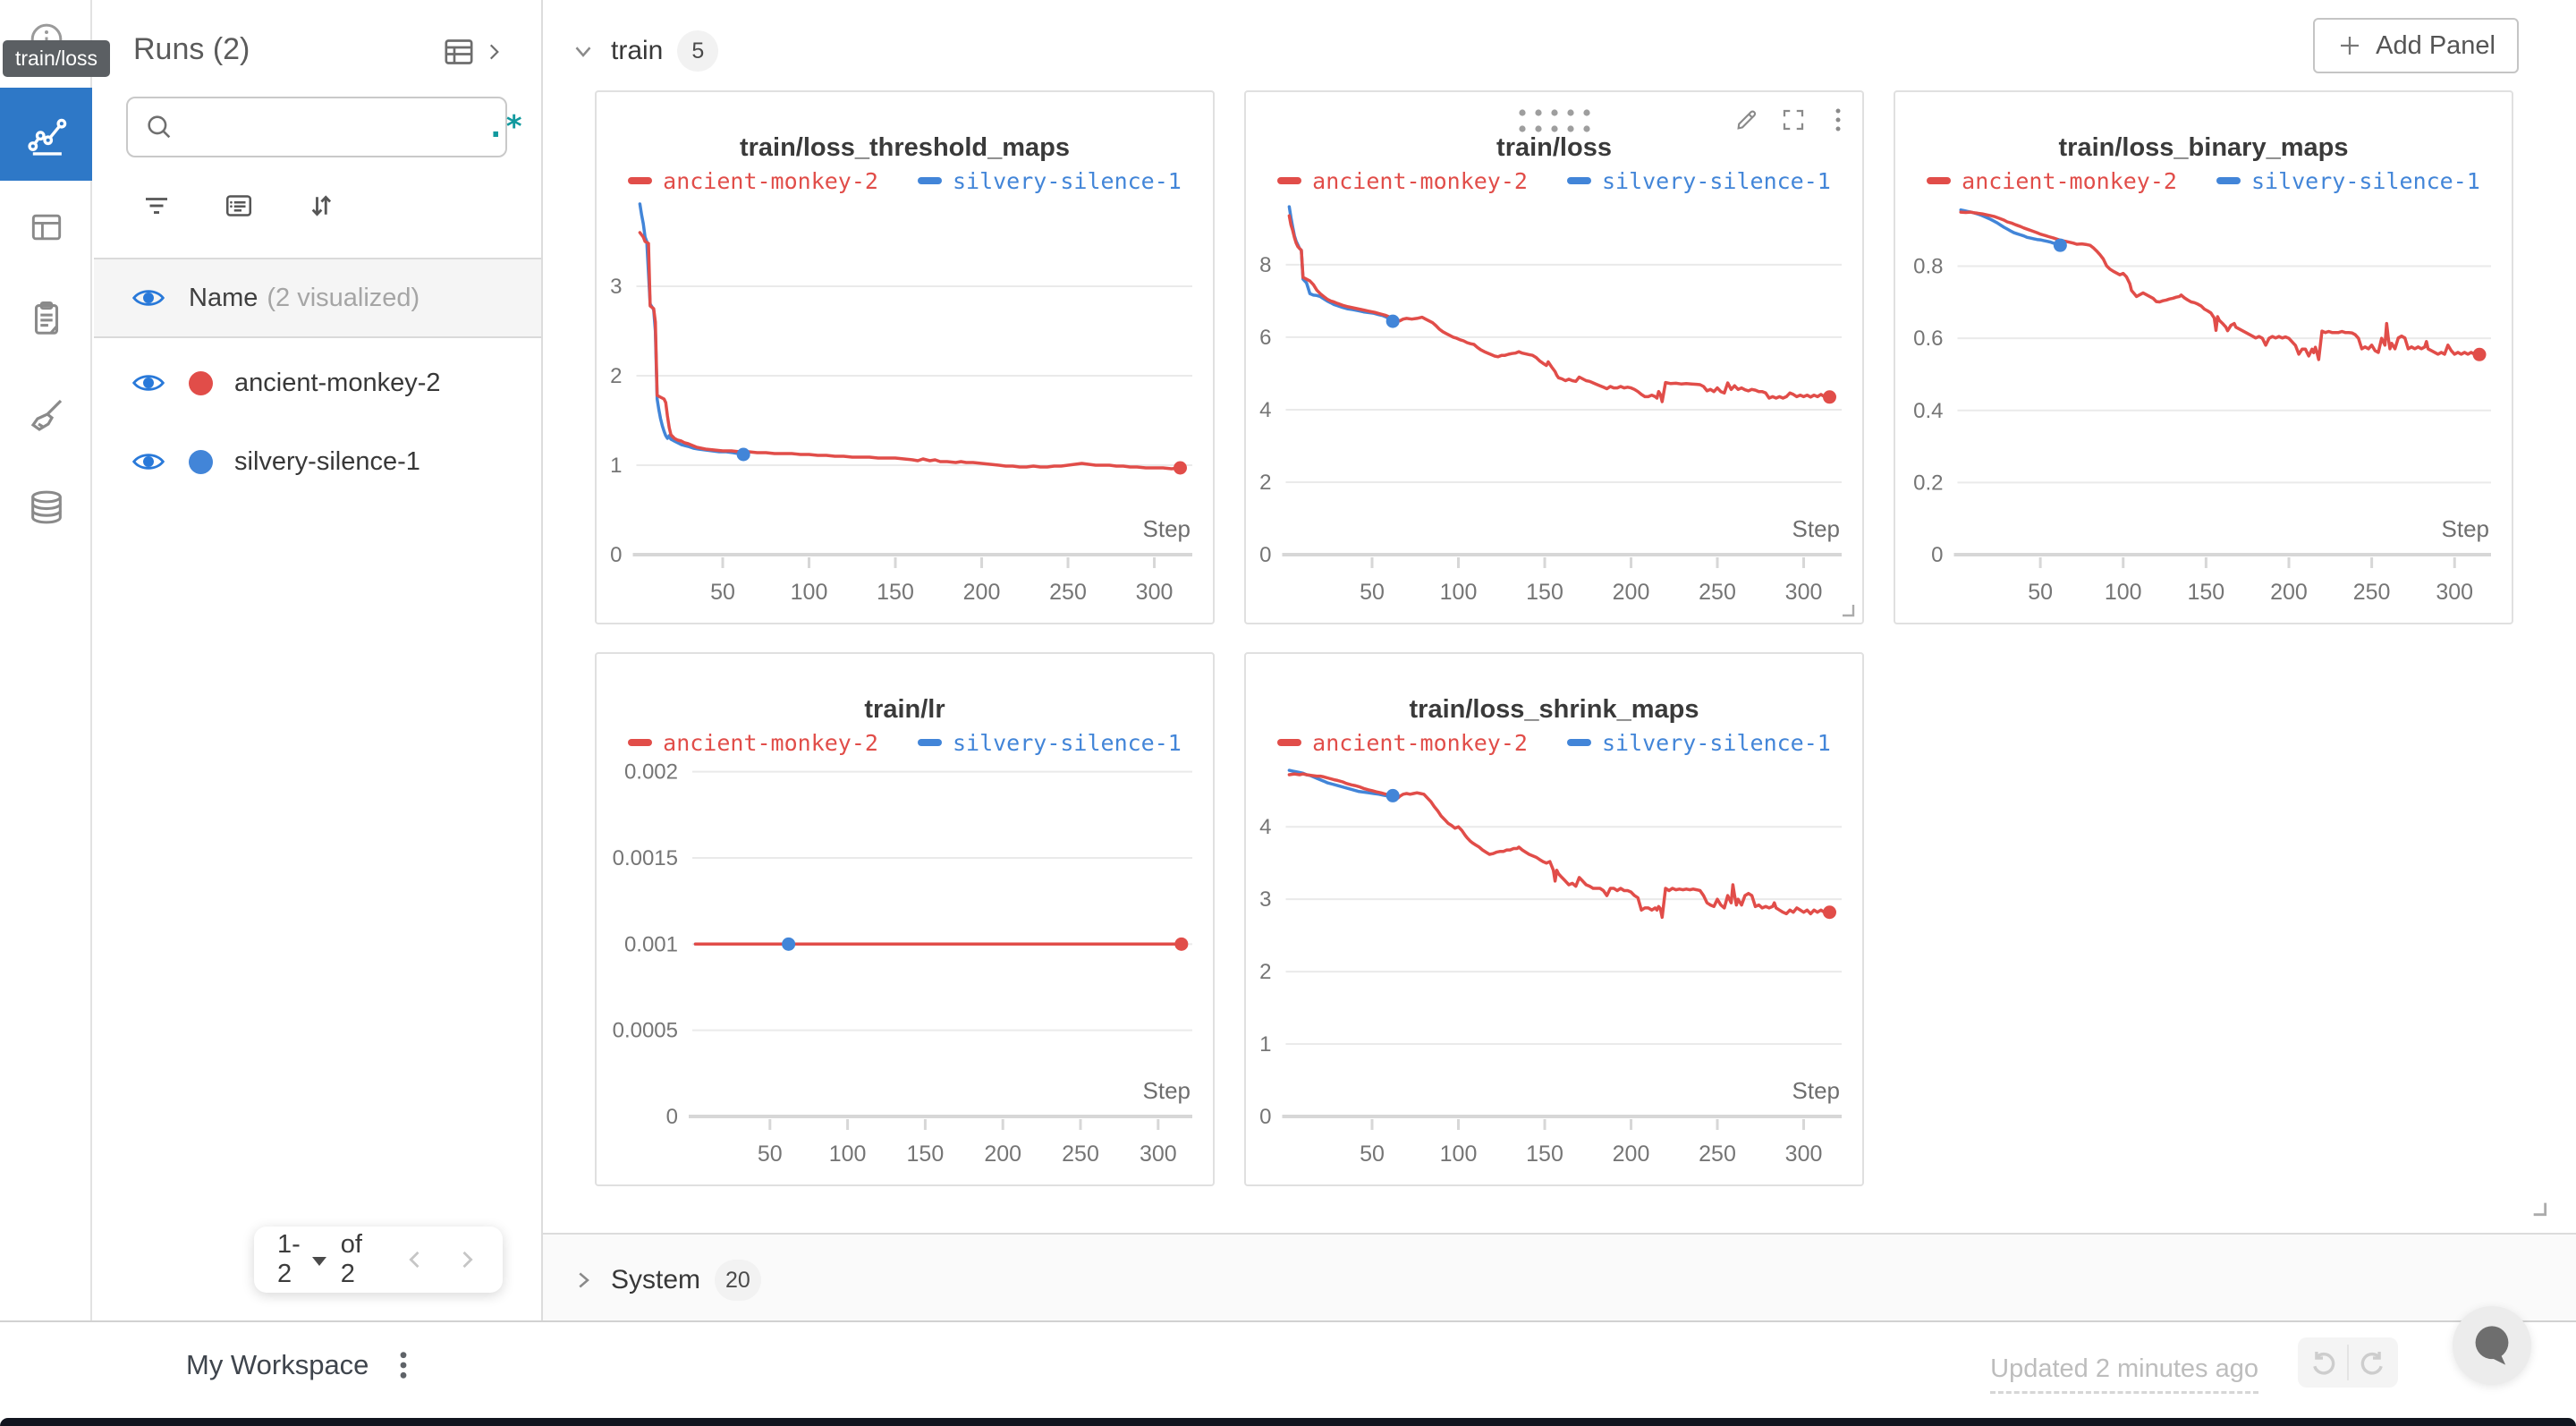 This screenshot has width=2576, height=1426. What do you see at coordinates (2373, 1363) in the screenshot?
I see `redo-icon` at bounding box center [2373, 1363].